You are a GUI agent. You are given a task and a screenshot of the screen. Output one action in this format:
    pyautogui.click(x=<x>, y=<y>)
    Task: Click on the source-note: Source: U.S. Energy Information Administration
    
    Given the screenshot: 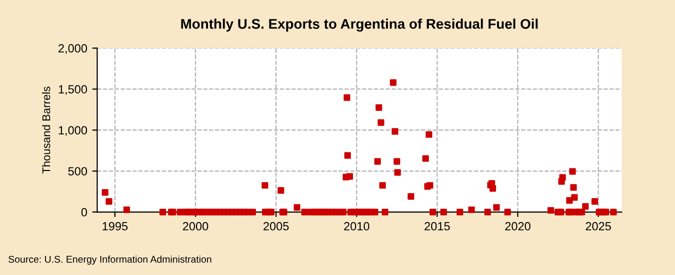 What is the action you would take?
    pyautogui.click(x=110, y=260)
    